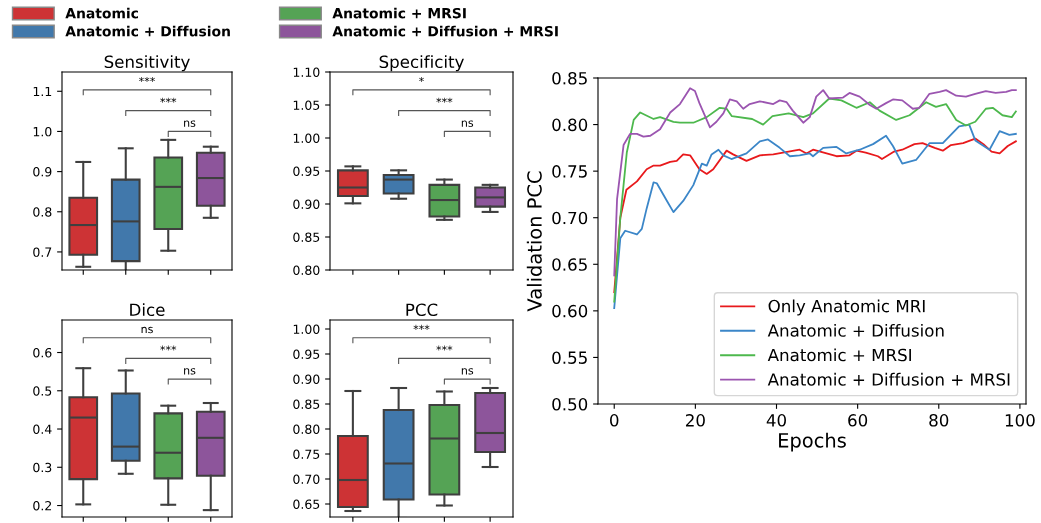 This screenshot has height=523, width=1041. What do you see at coordinates (614, 420) in the screenshot?
I see `x-tick-label: 0` at bounding box center [614, 420].